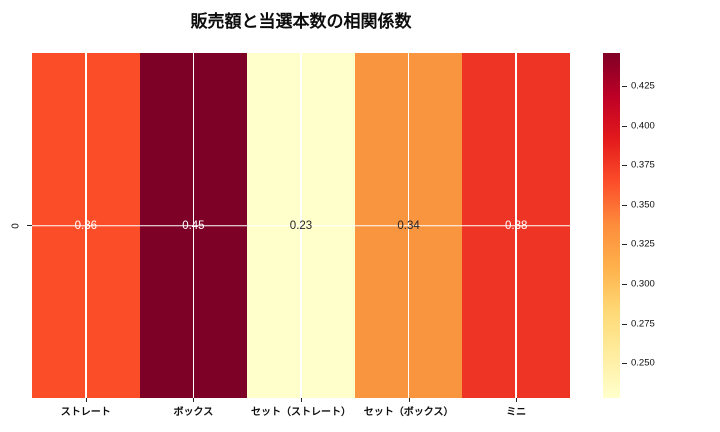 This screenshot has width=720, height=432. I want to click on colorbar-tick-label: 0.250, so click(643, 363).